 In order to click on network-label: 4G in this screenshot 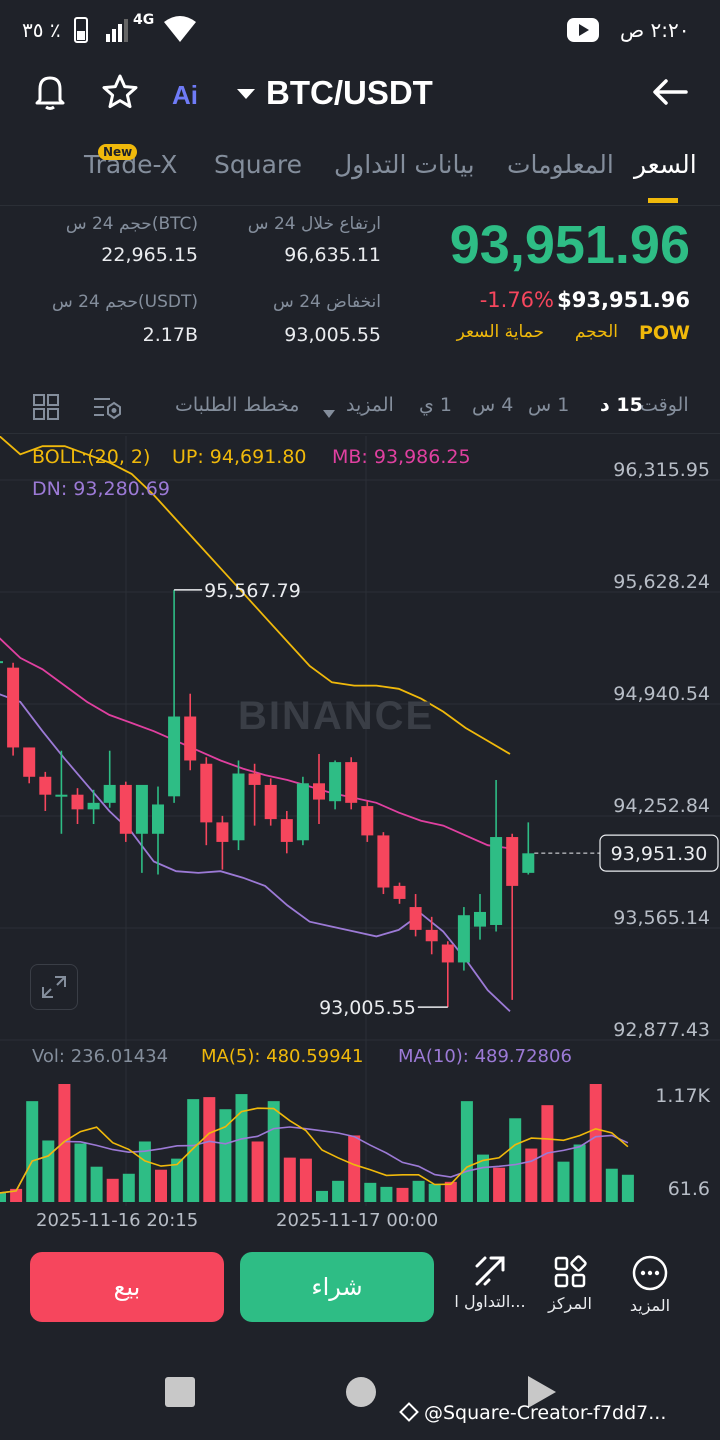, I will do `click(144, 20)`.